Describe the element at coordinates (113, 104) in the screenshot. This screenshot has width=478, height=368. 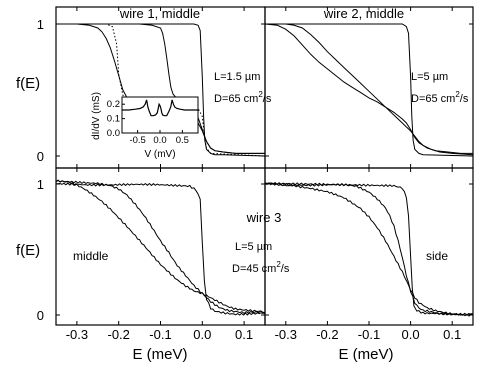
I see `inset-y-tick-label: 0.2` at that location.